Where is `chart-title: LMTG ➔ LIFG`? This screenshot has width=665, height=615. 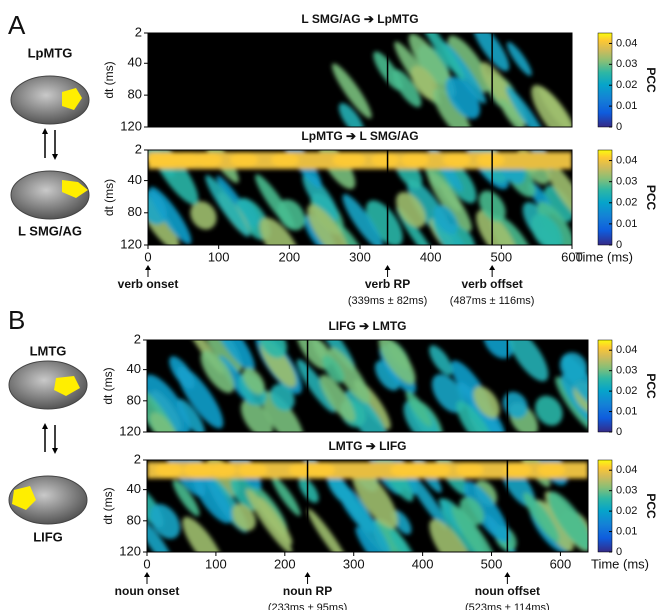
chart-title: LMTG ➔ LIFG is located at coordinates (367, 446).